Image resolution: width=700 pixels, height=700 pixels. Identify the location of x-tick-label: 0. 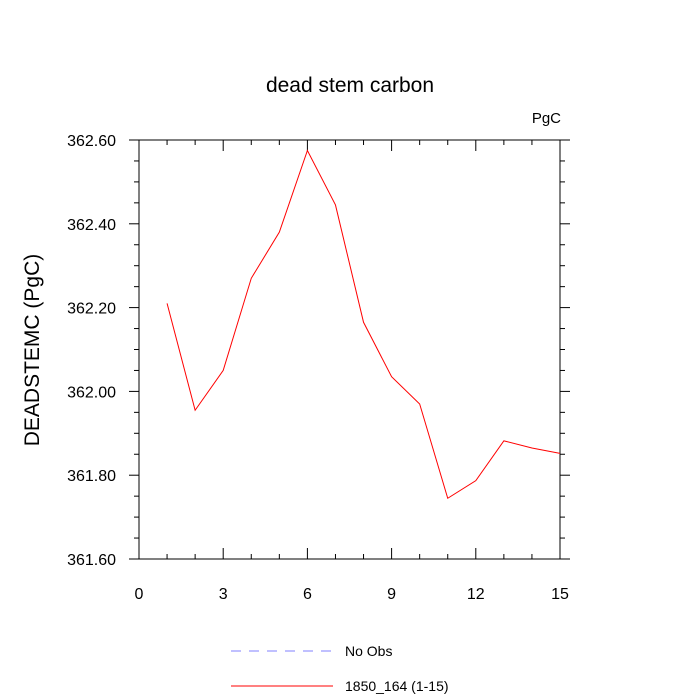
(139, 594).